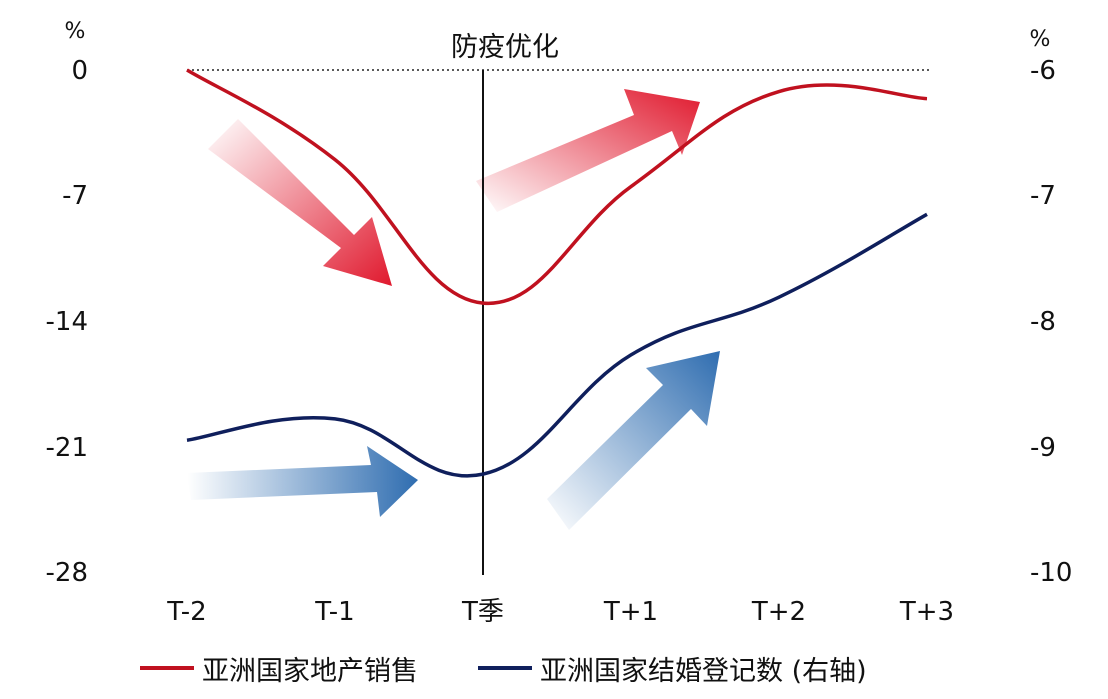  I want to click on right-tick-label: -9, so click(1043, 448).